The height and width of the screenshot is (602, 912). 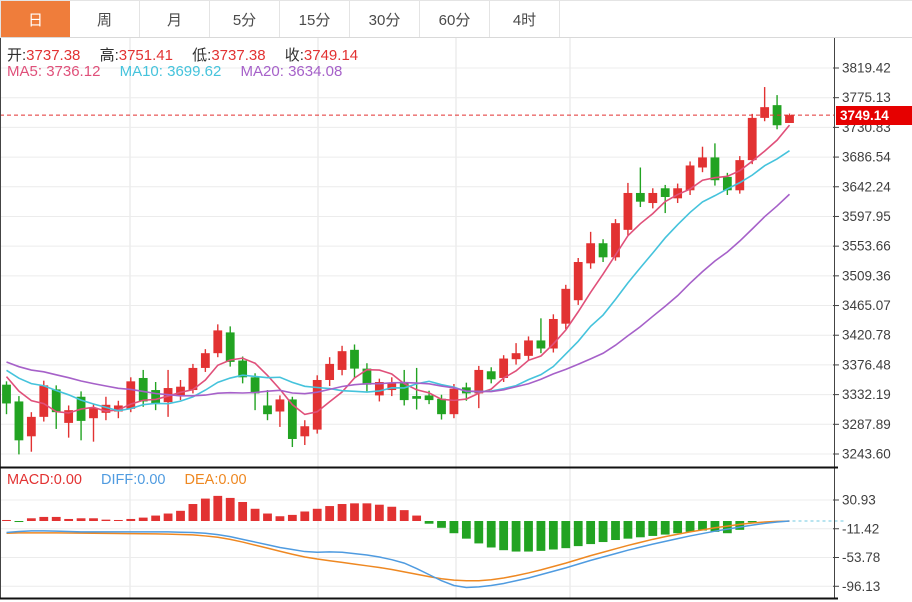 I want to click on dea-label: DEA:, so click(x=201, y=480).